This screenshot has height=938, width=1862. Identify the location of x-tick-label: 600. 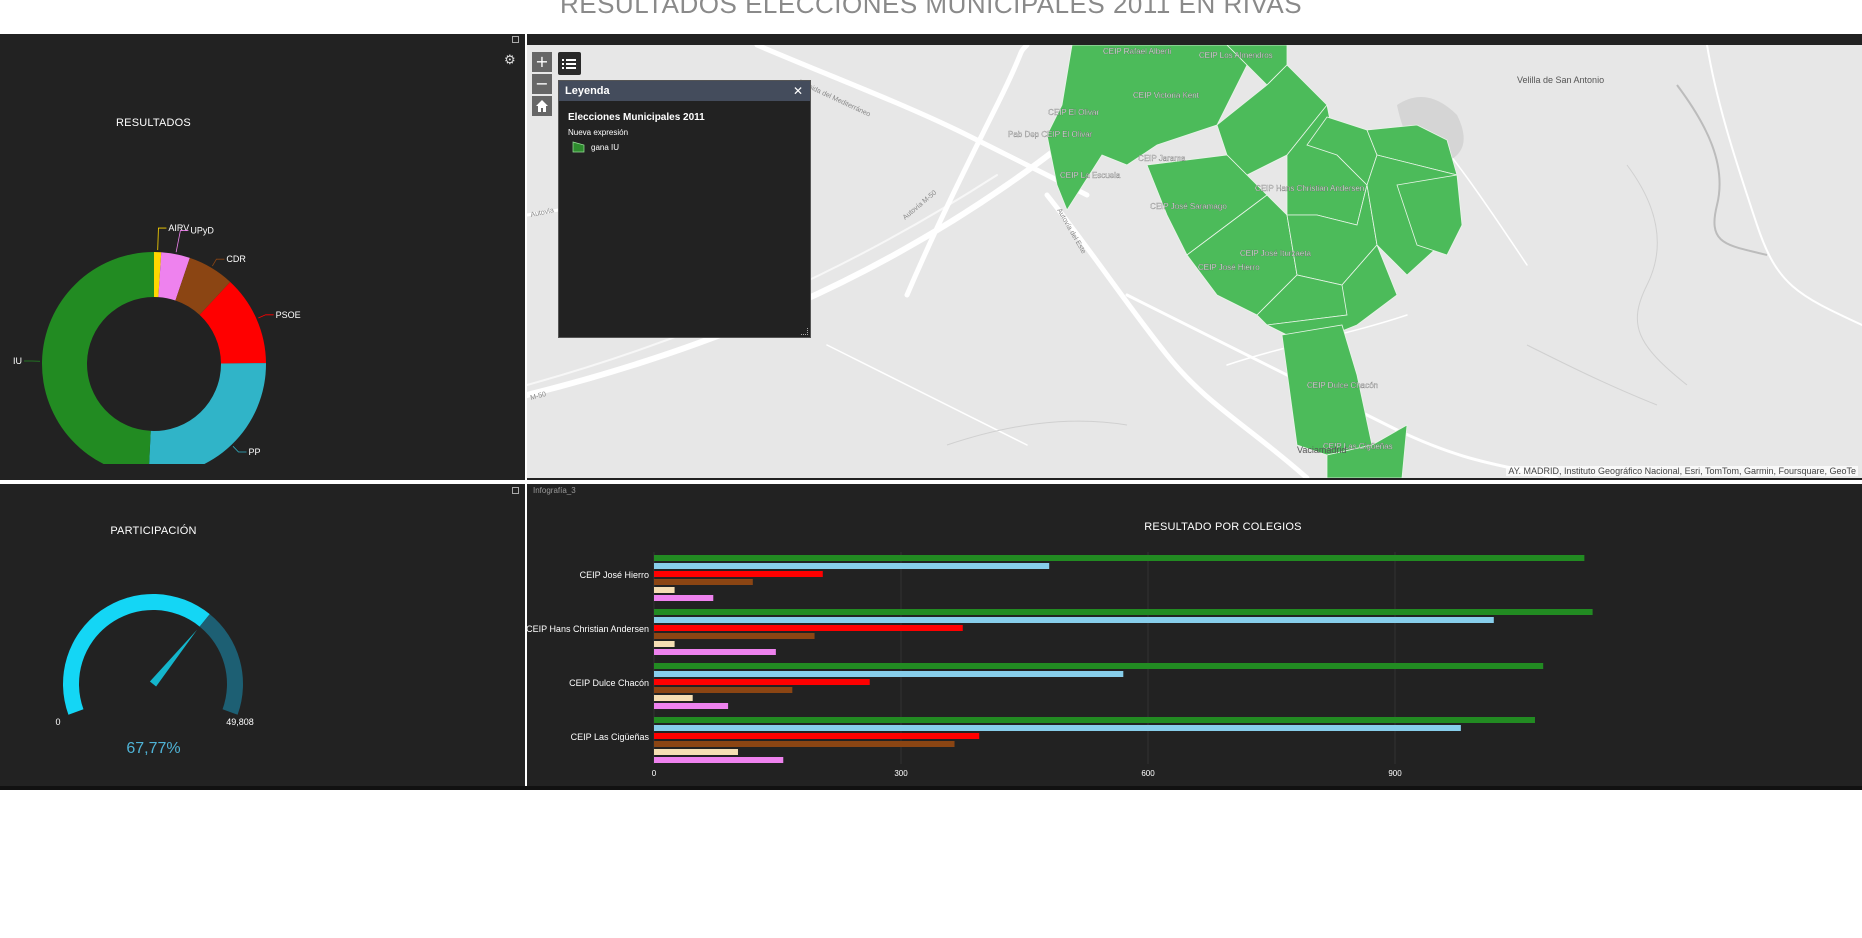
(1148, 773).